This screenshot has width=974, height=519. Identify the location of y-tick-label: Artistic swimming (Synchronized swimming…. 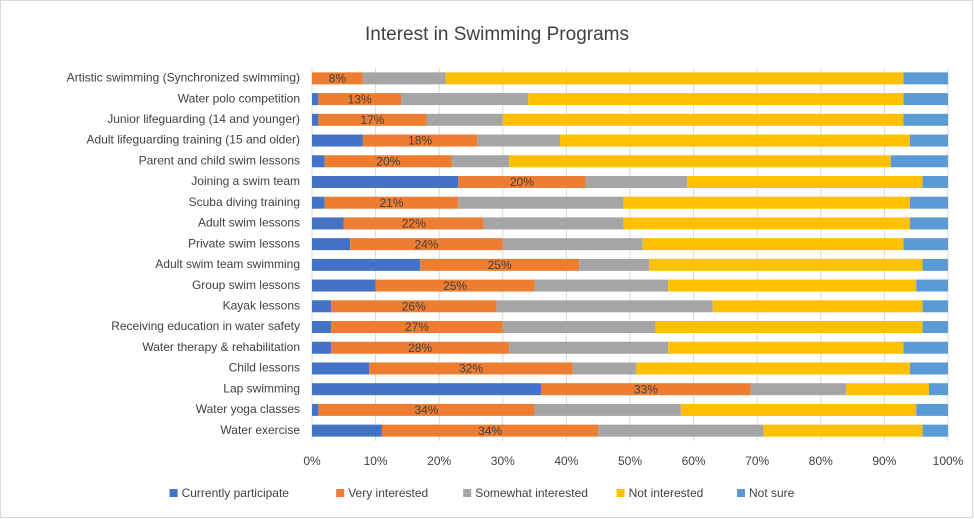
(183, 78).